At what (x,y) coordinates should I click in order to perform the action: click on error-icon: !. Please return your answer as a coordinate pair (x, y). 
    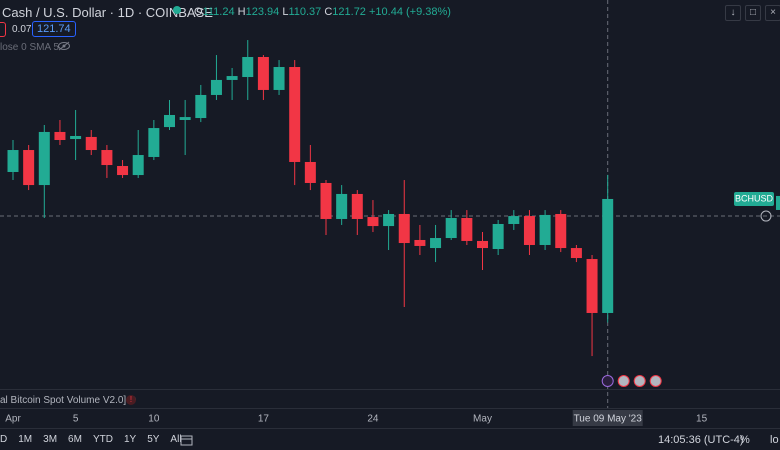
    Looking at the image, I should click on (131, 400).